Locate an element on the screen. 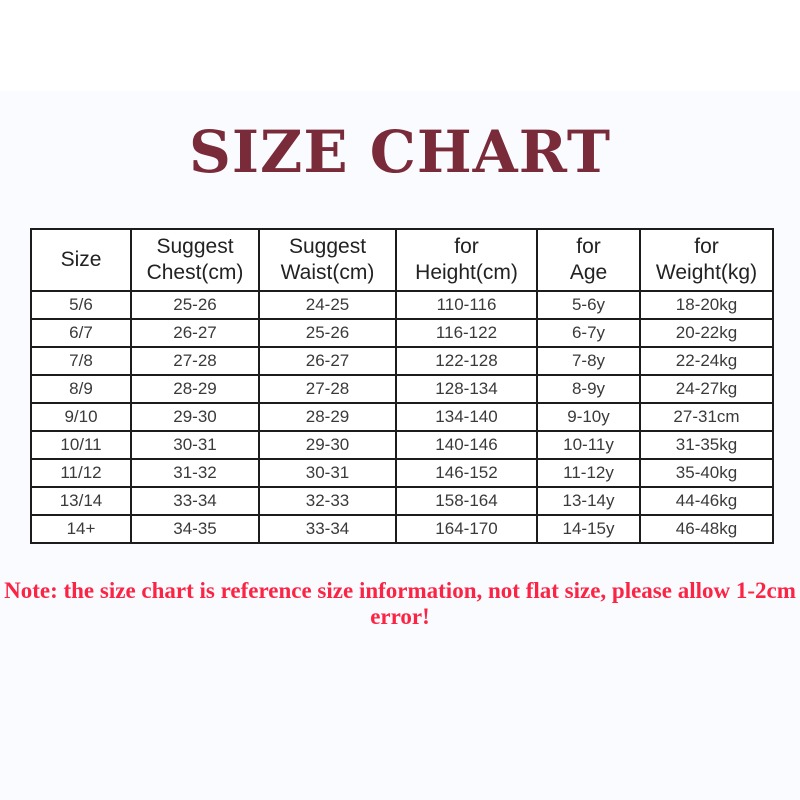 The width and height of the screenshot is (800, 800). height-cell: 116-122 is located at coordinates (466, 333).